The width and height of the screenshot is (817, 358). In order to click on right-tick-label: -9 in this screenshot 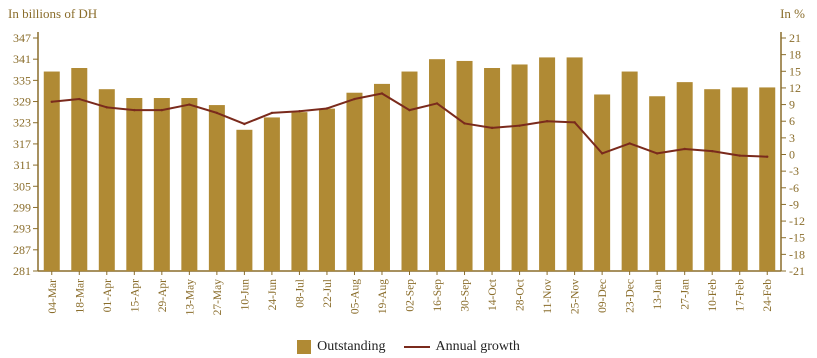, I will do `click(794, 204)`.